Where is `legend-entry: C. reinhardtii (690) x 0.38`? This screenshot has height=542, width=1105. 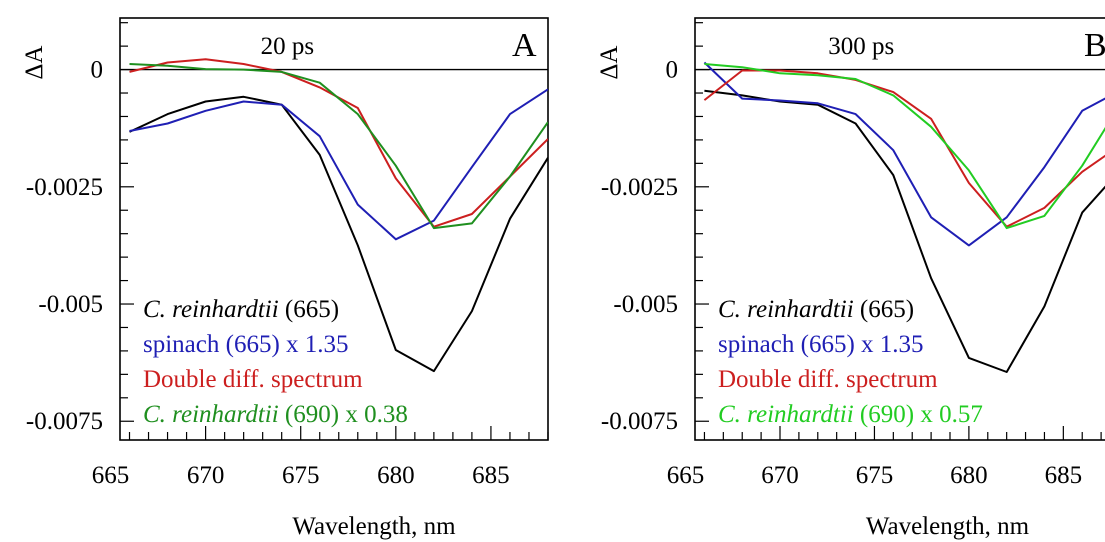 legend-entry: C. reinhardtii (690) x 0.38 is located at coordinates (275, 414).